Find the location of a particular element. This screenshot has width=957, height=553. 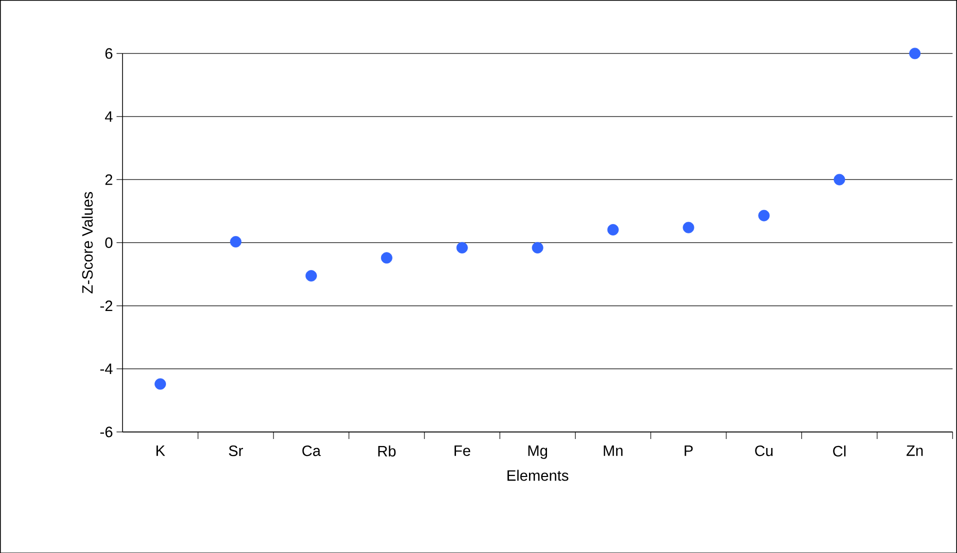

y-axis-title: Z-Score Values is located at coordinates (87, 243).